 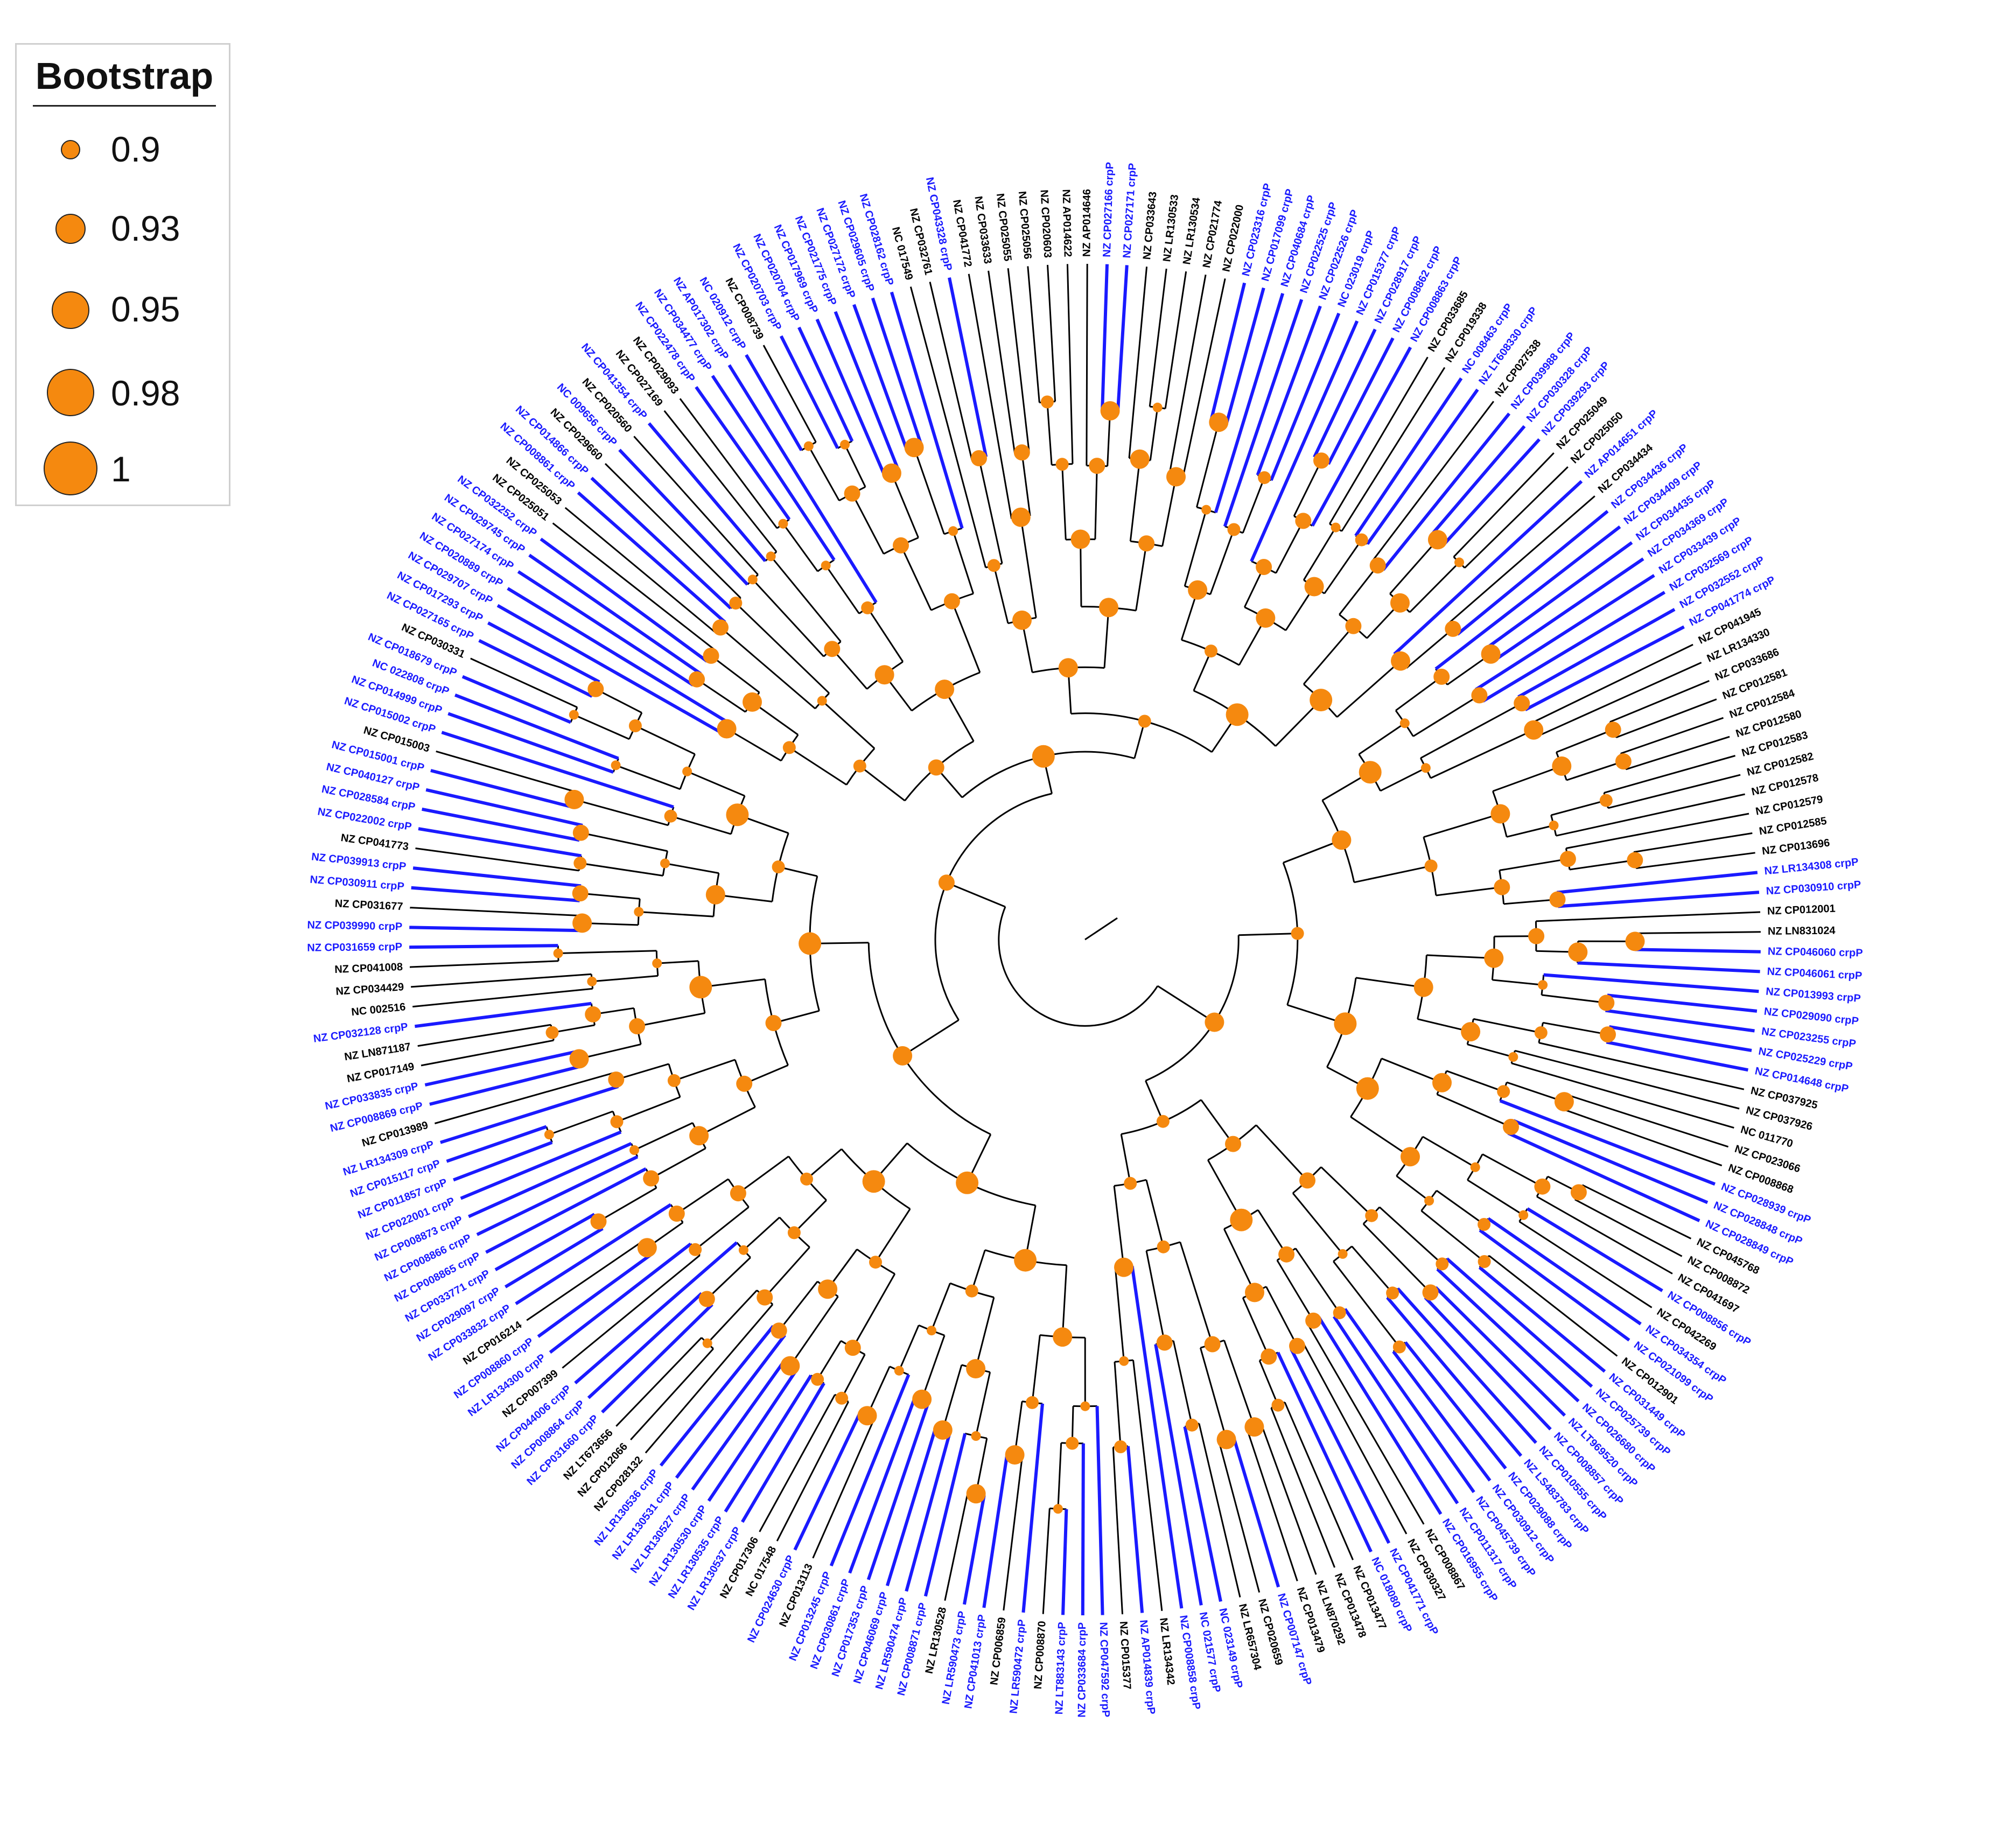 I want to click on tip-label: NZ AP014622, so click(x=1066, y=223).